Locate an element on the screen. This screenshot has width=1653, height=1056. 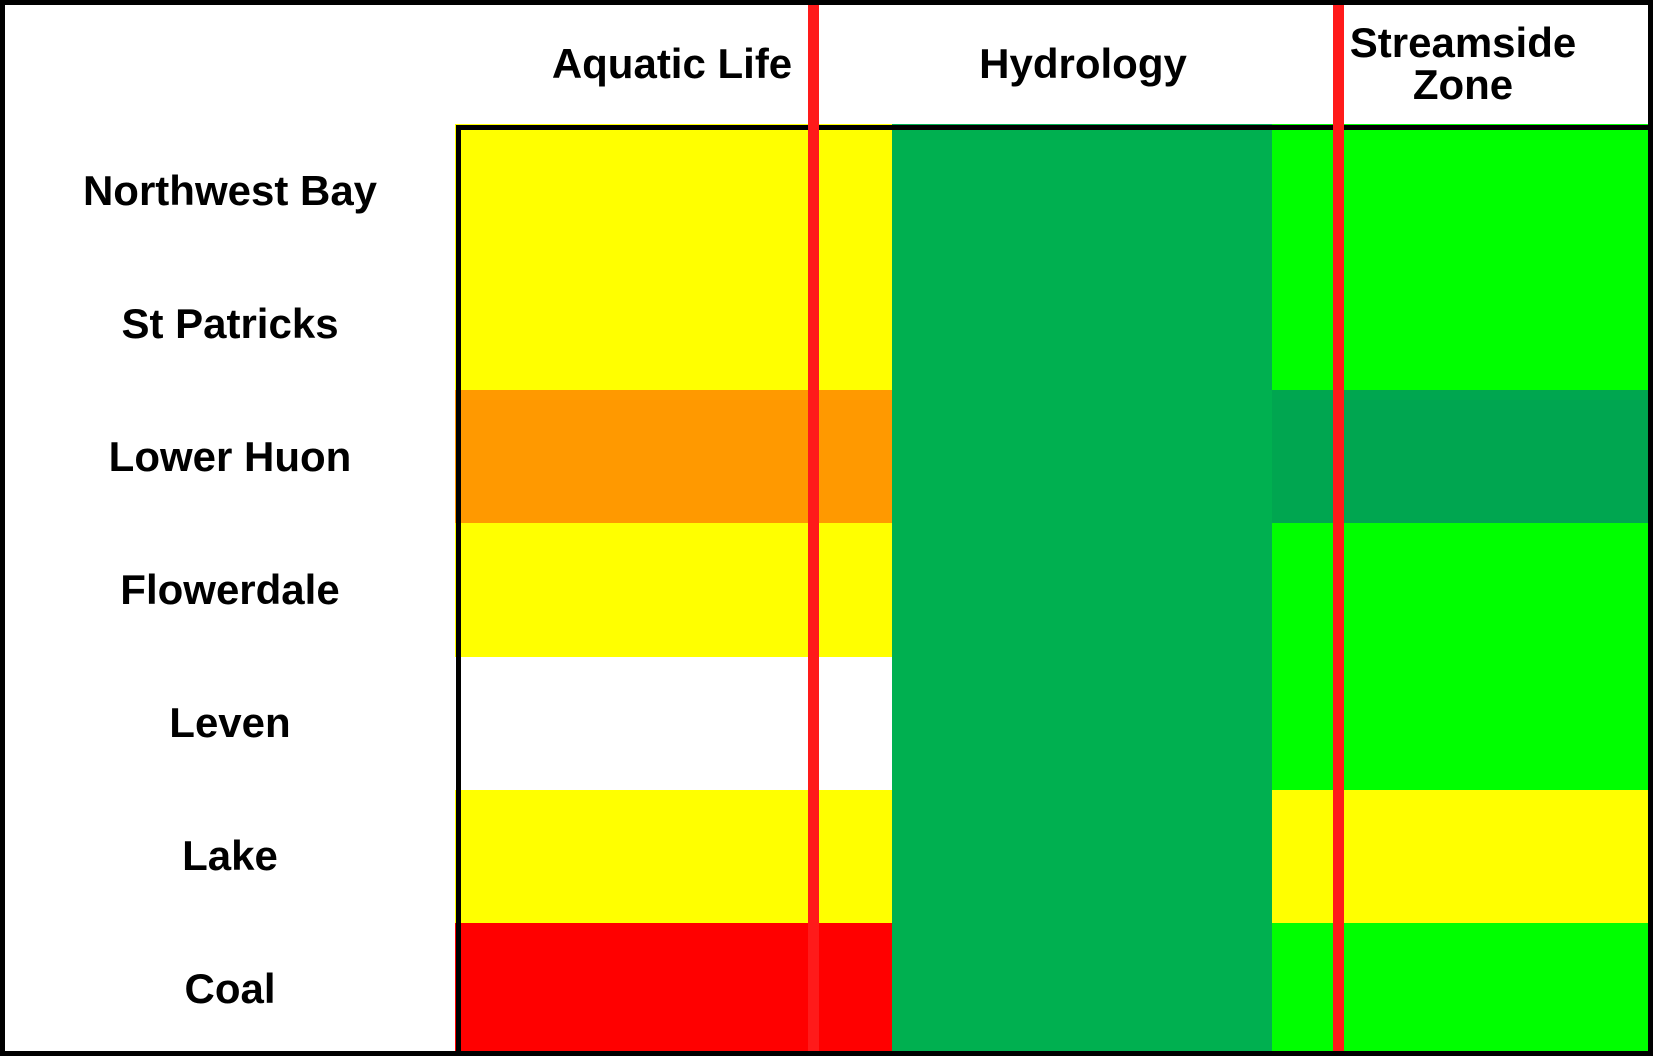
column-header: Streamside Zone is located at coordinates (1463, 63).